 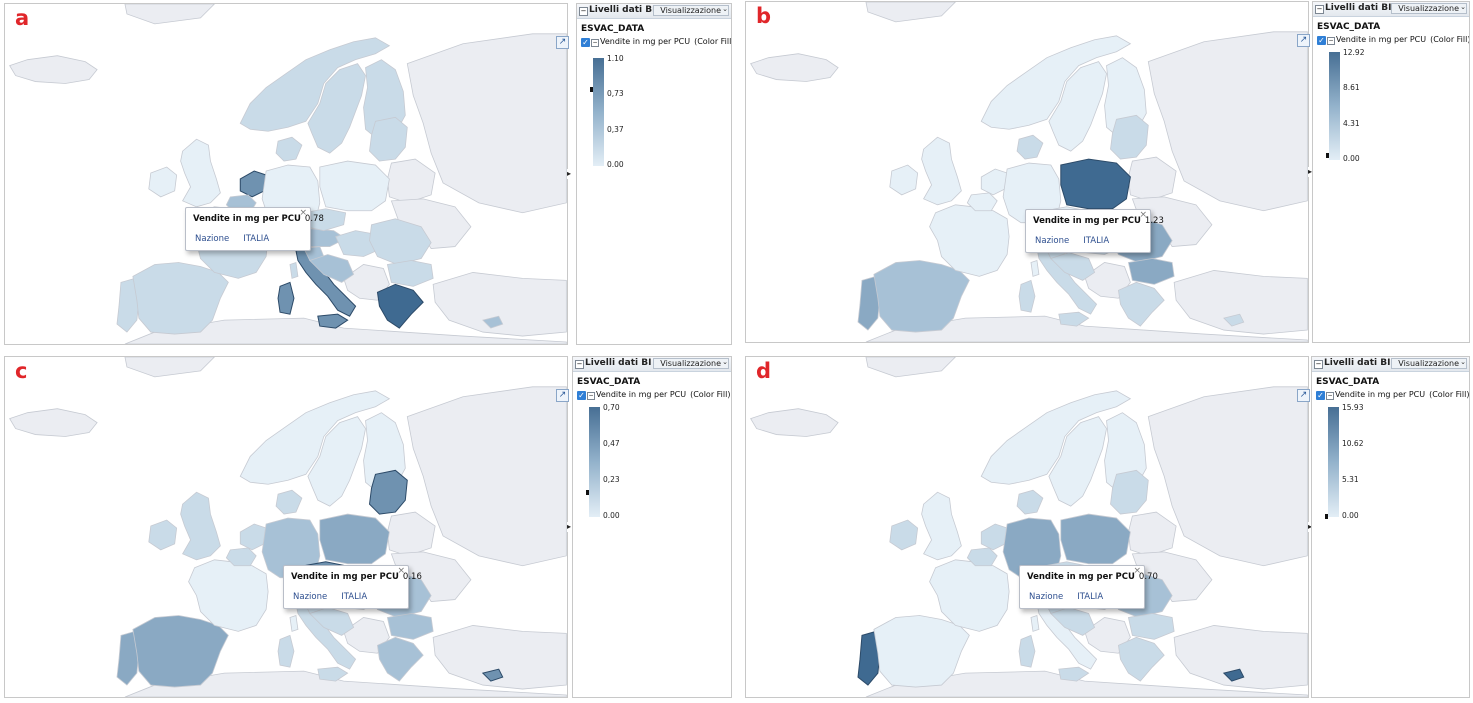 What do you see at coordinates (332, 268) in the screenshot?
I see `country-croatia` at bounding box center [332, 268].